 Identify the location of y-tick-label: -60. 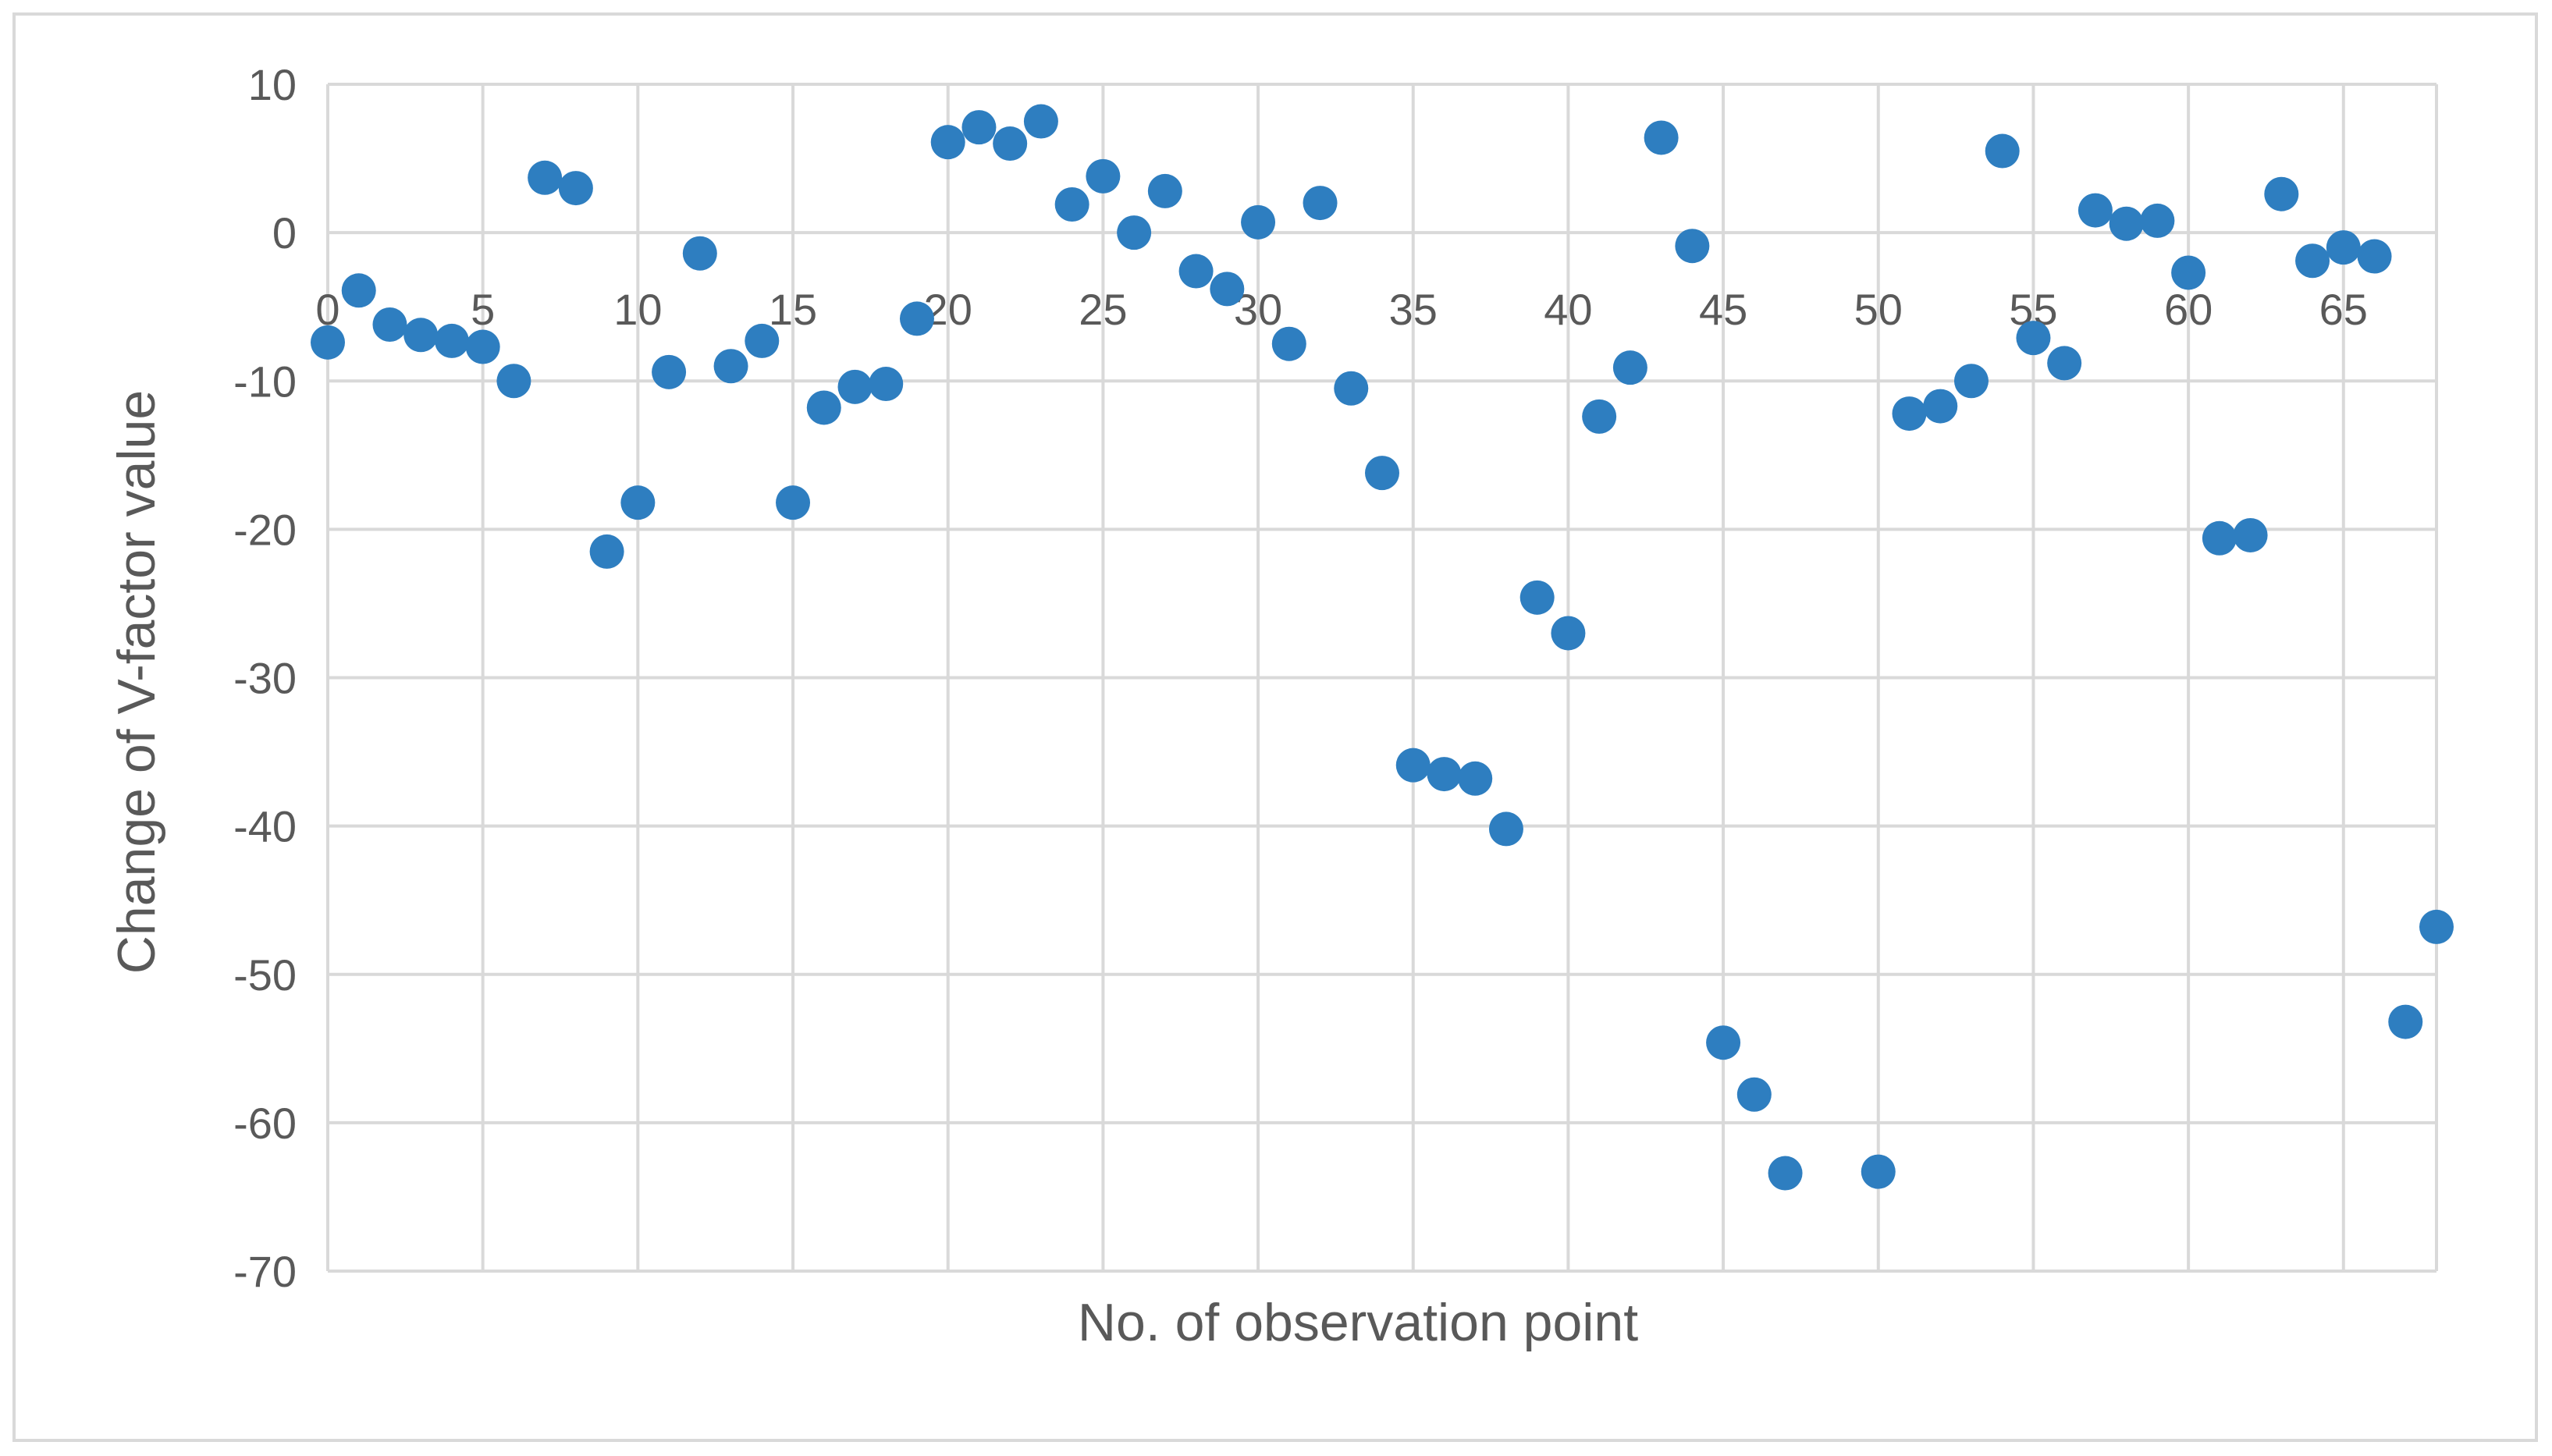
(265, 1123).